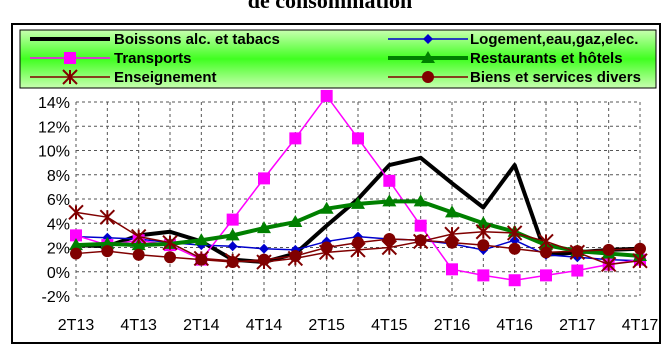 The width and height of the screenshot is (664, 347). I want to click on legend-item: Restaurants et hôtels, so click(505, 58).